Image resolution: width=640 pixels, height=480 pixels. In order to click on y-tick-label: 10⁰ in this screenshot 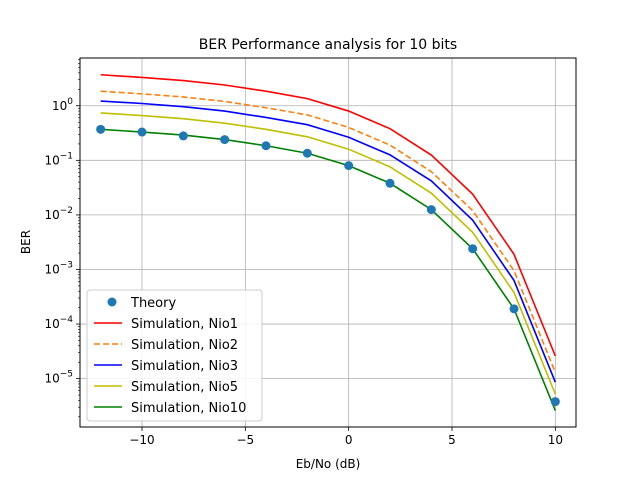, I will do `click(62, 105)`.